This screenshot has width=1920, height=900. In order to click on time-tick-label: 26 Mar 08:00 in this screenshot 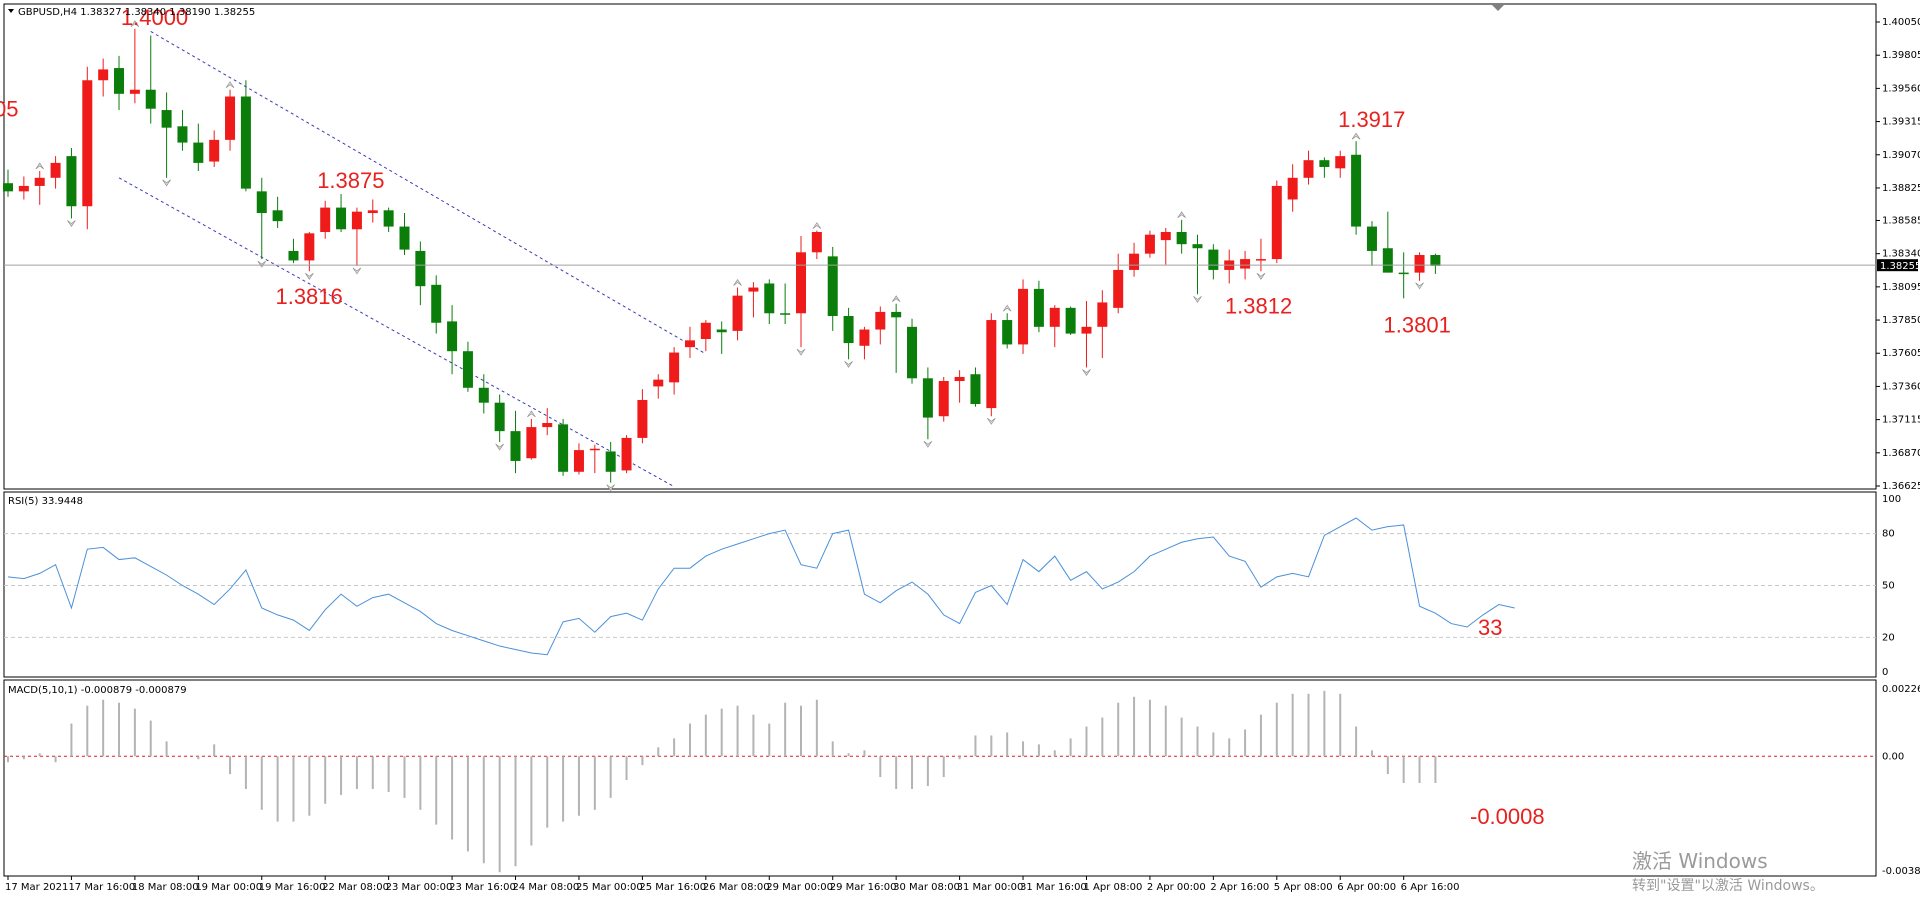, I will do `click(736, 887)`.